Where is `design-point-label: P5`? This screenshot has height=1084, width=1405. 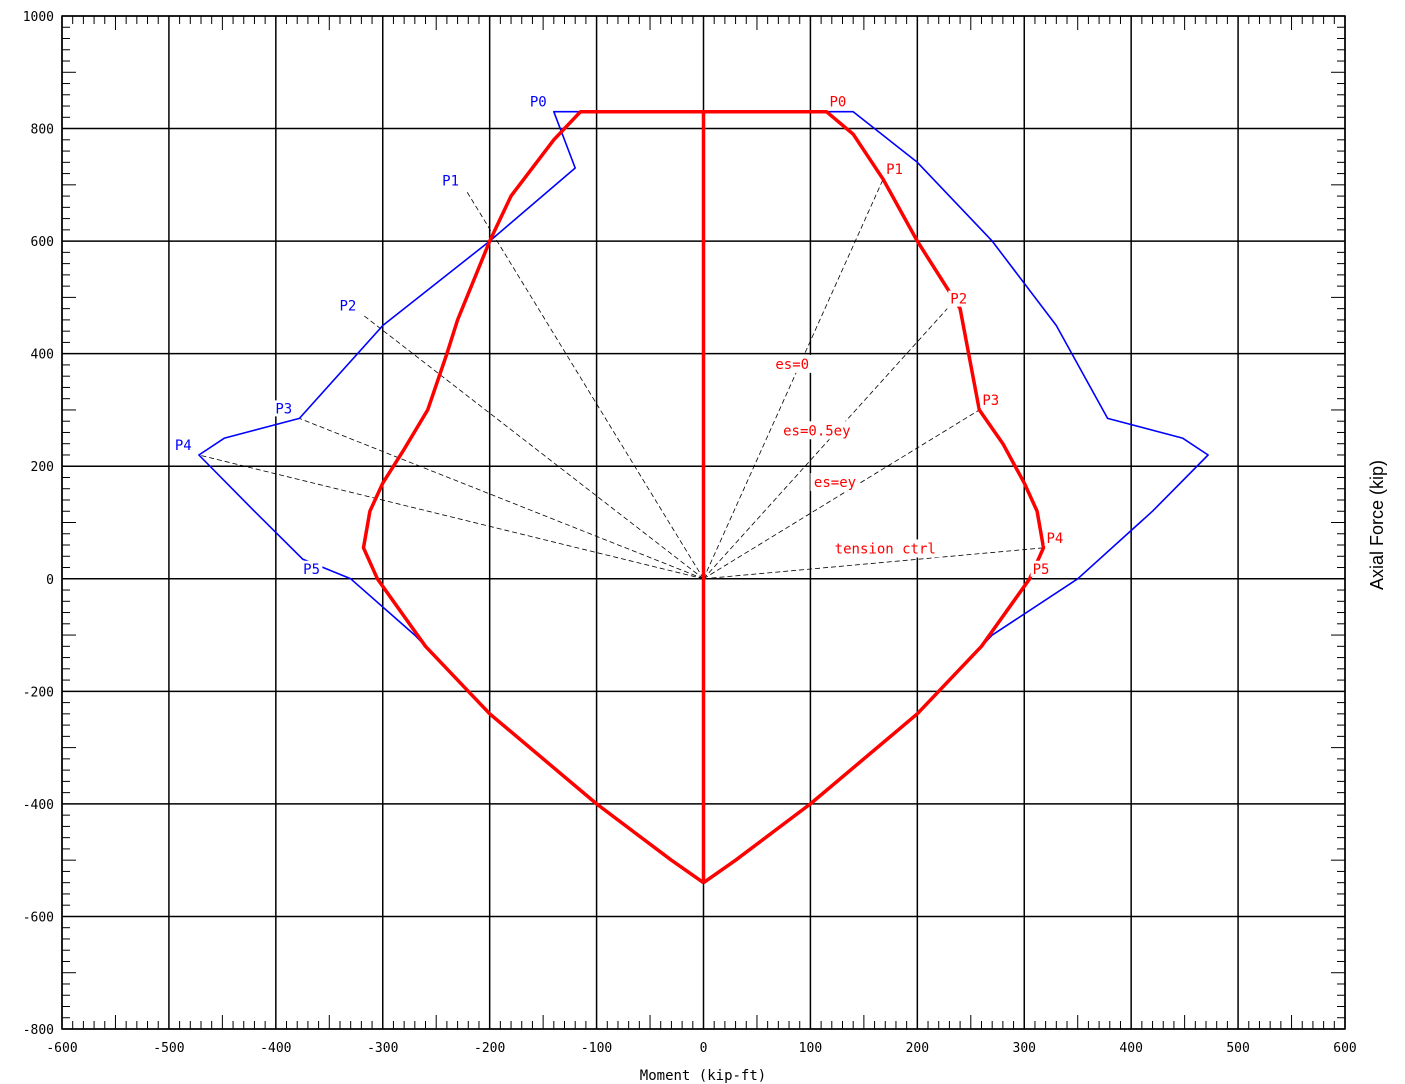 design-point-label: P5 is located at coordinates (1041, 570).